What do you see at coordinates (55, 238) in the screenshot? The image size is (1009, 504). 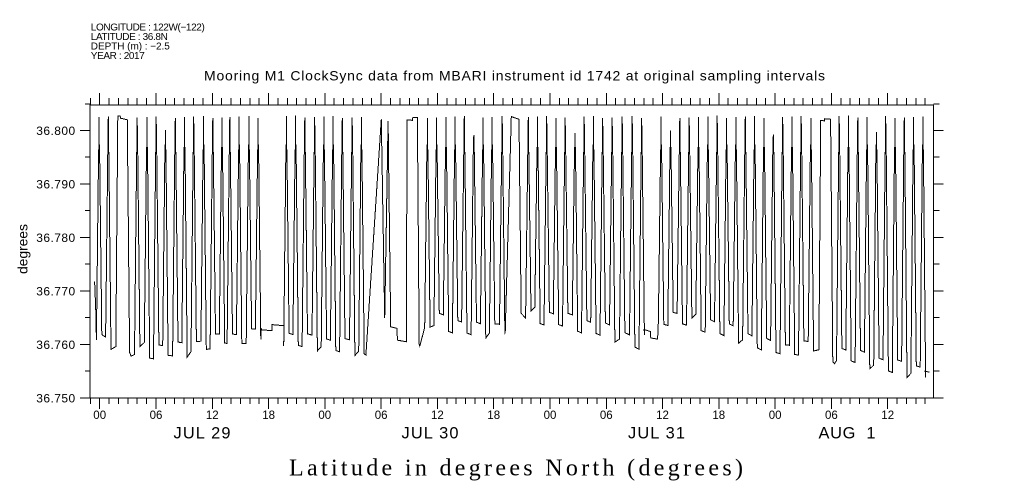 I see `svg-text: 36.780` at bounding box center [55, 238].